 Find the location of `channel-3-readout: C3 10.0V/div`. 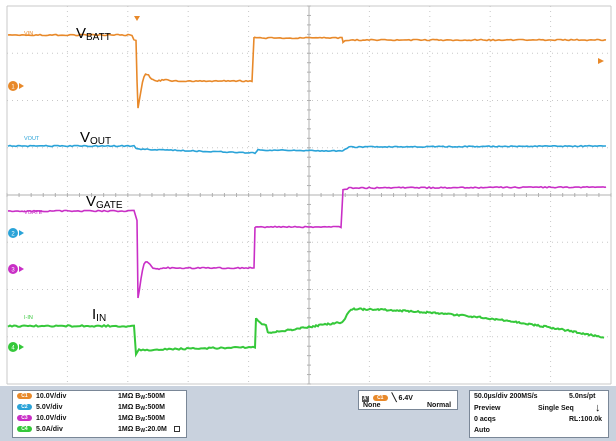

channel-3-readout: C3 10.0V/div is located at coordinates (41, 418).